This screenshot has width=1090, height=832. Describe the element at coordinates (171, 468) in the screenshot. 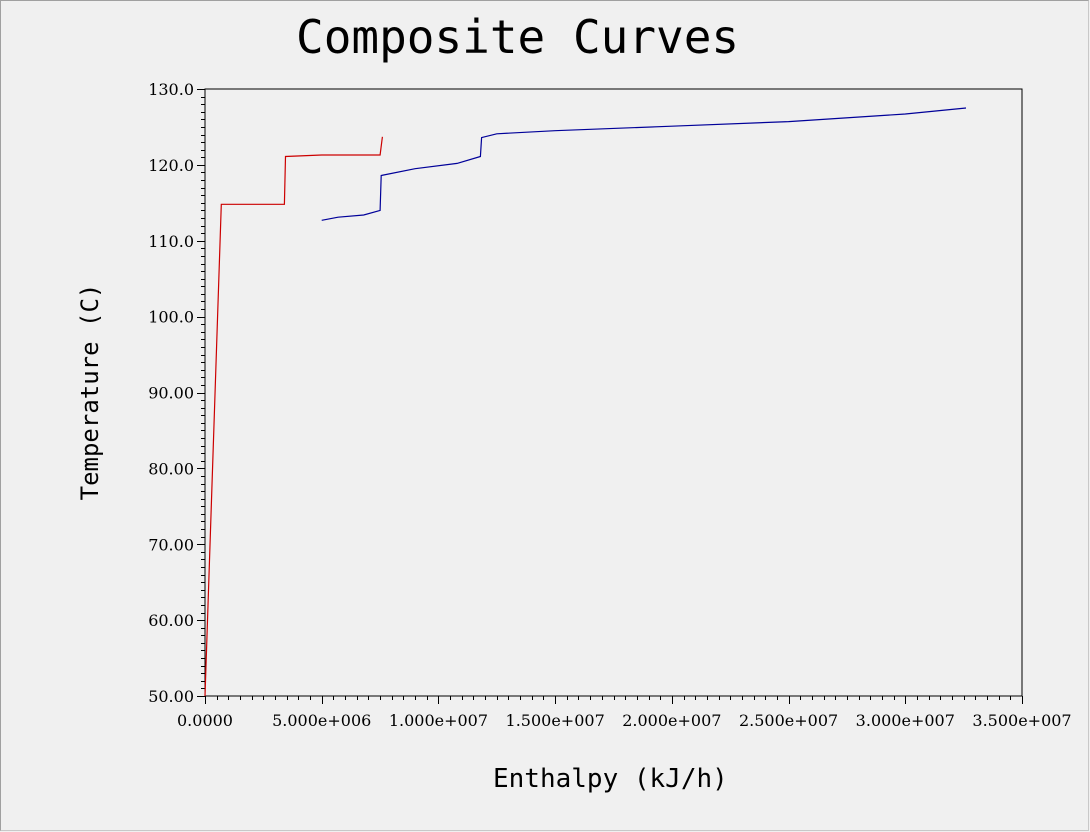

I see `y-tick-label: 80.00` at that location.